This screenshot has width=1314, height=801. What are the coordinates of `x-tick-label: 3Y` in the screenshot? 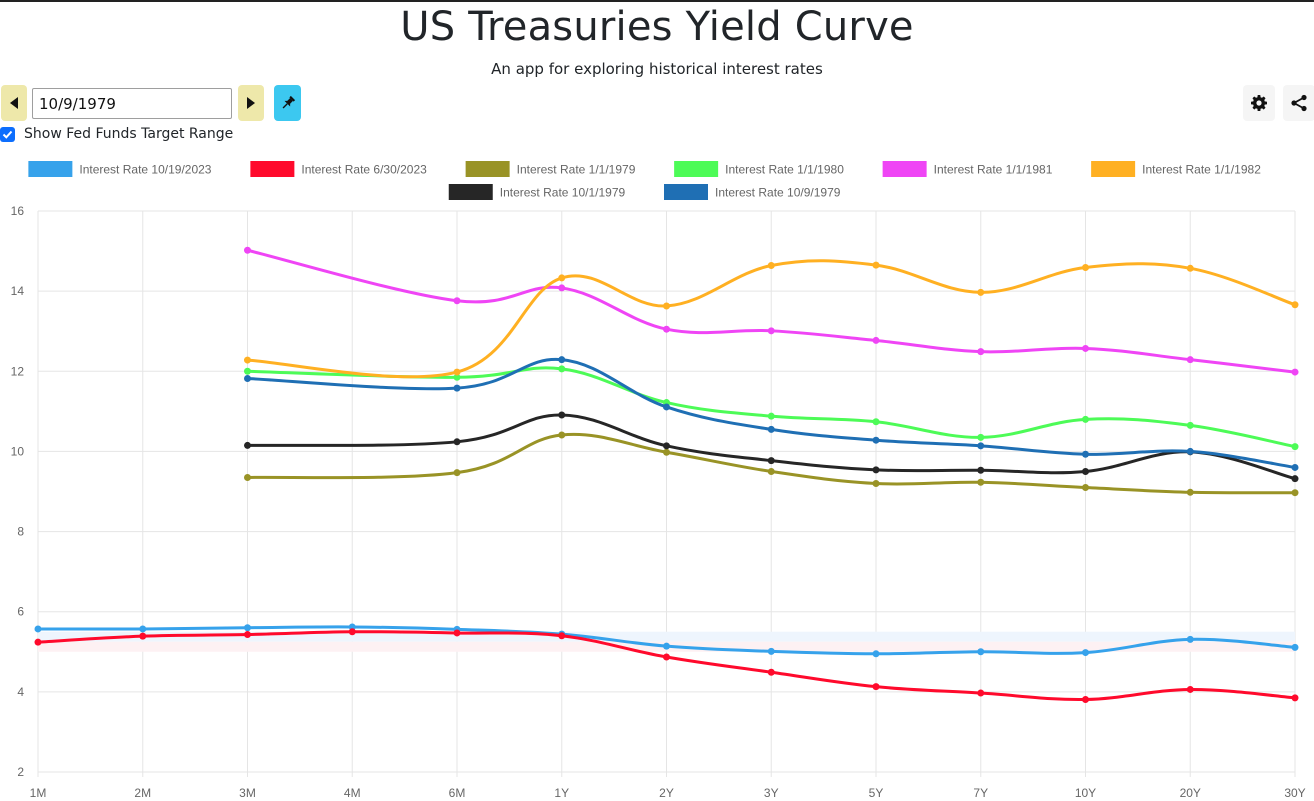 It's located at (771, 793).